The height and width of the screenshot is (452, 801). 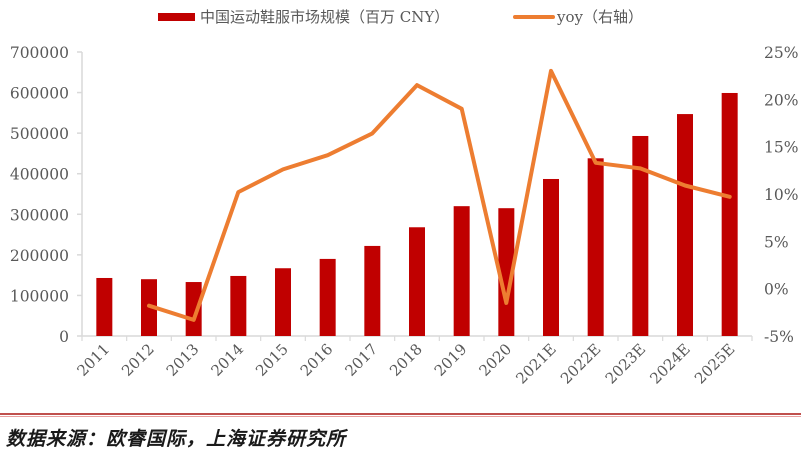 I want to click on left-axis-tick-label: 300000, so click(x=39, y=215).